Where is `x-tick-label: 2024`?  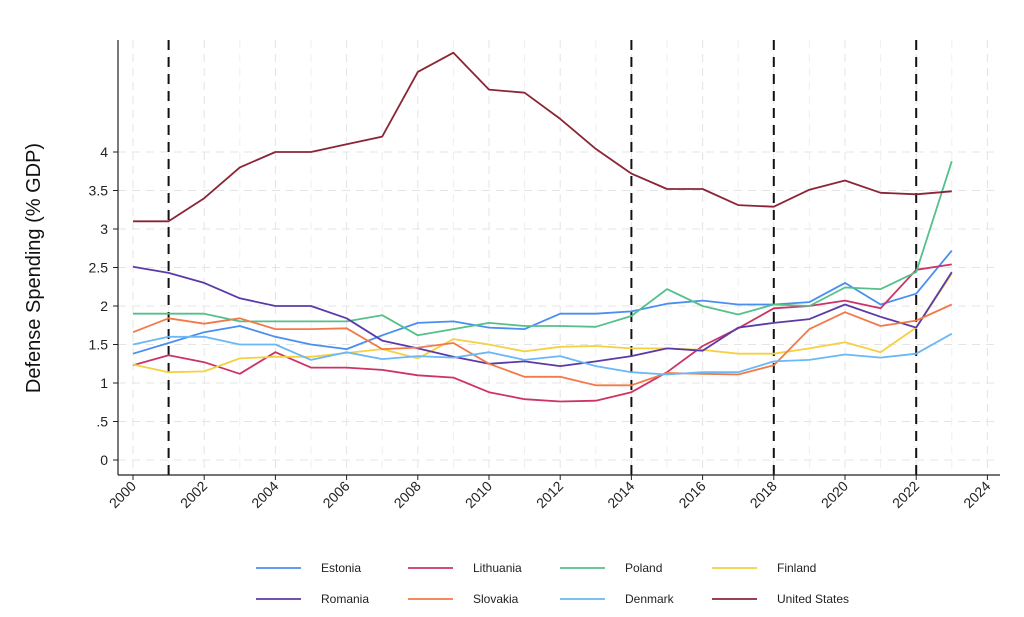 x-tick-label: 2024 is located at coordinates (976, 494).